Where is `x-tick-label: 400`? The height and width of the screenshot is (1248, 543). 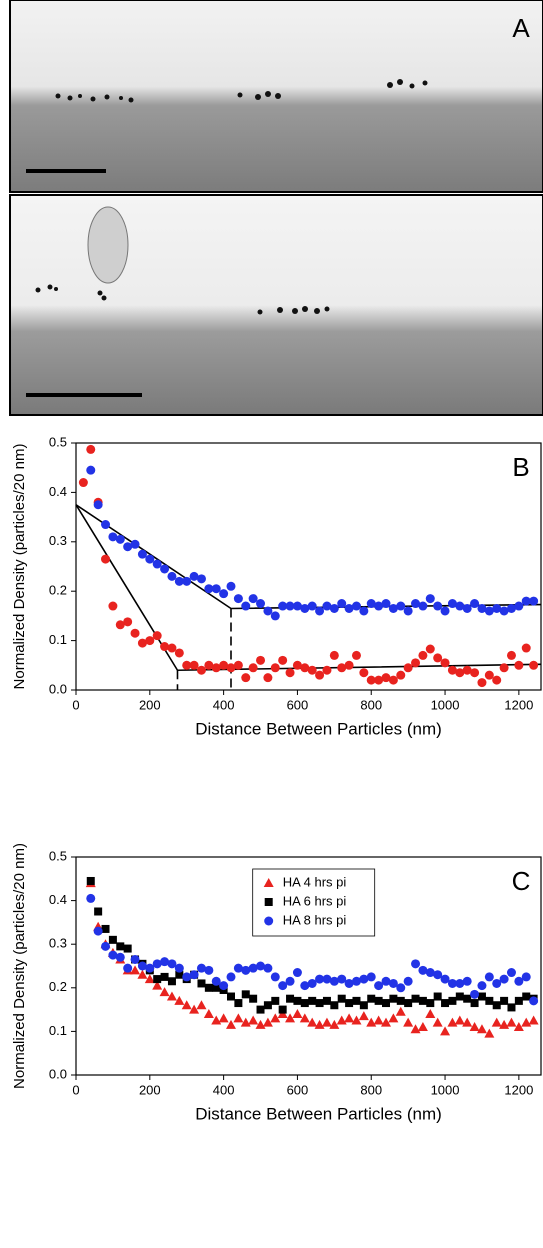 x-tick-label: 400 is located at coordinates (224, 704).